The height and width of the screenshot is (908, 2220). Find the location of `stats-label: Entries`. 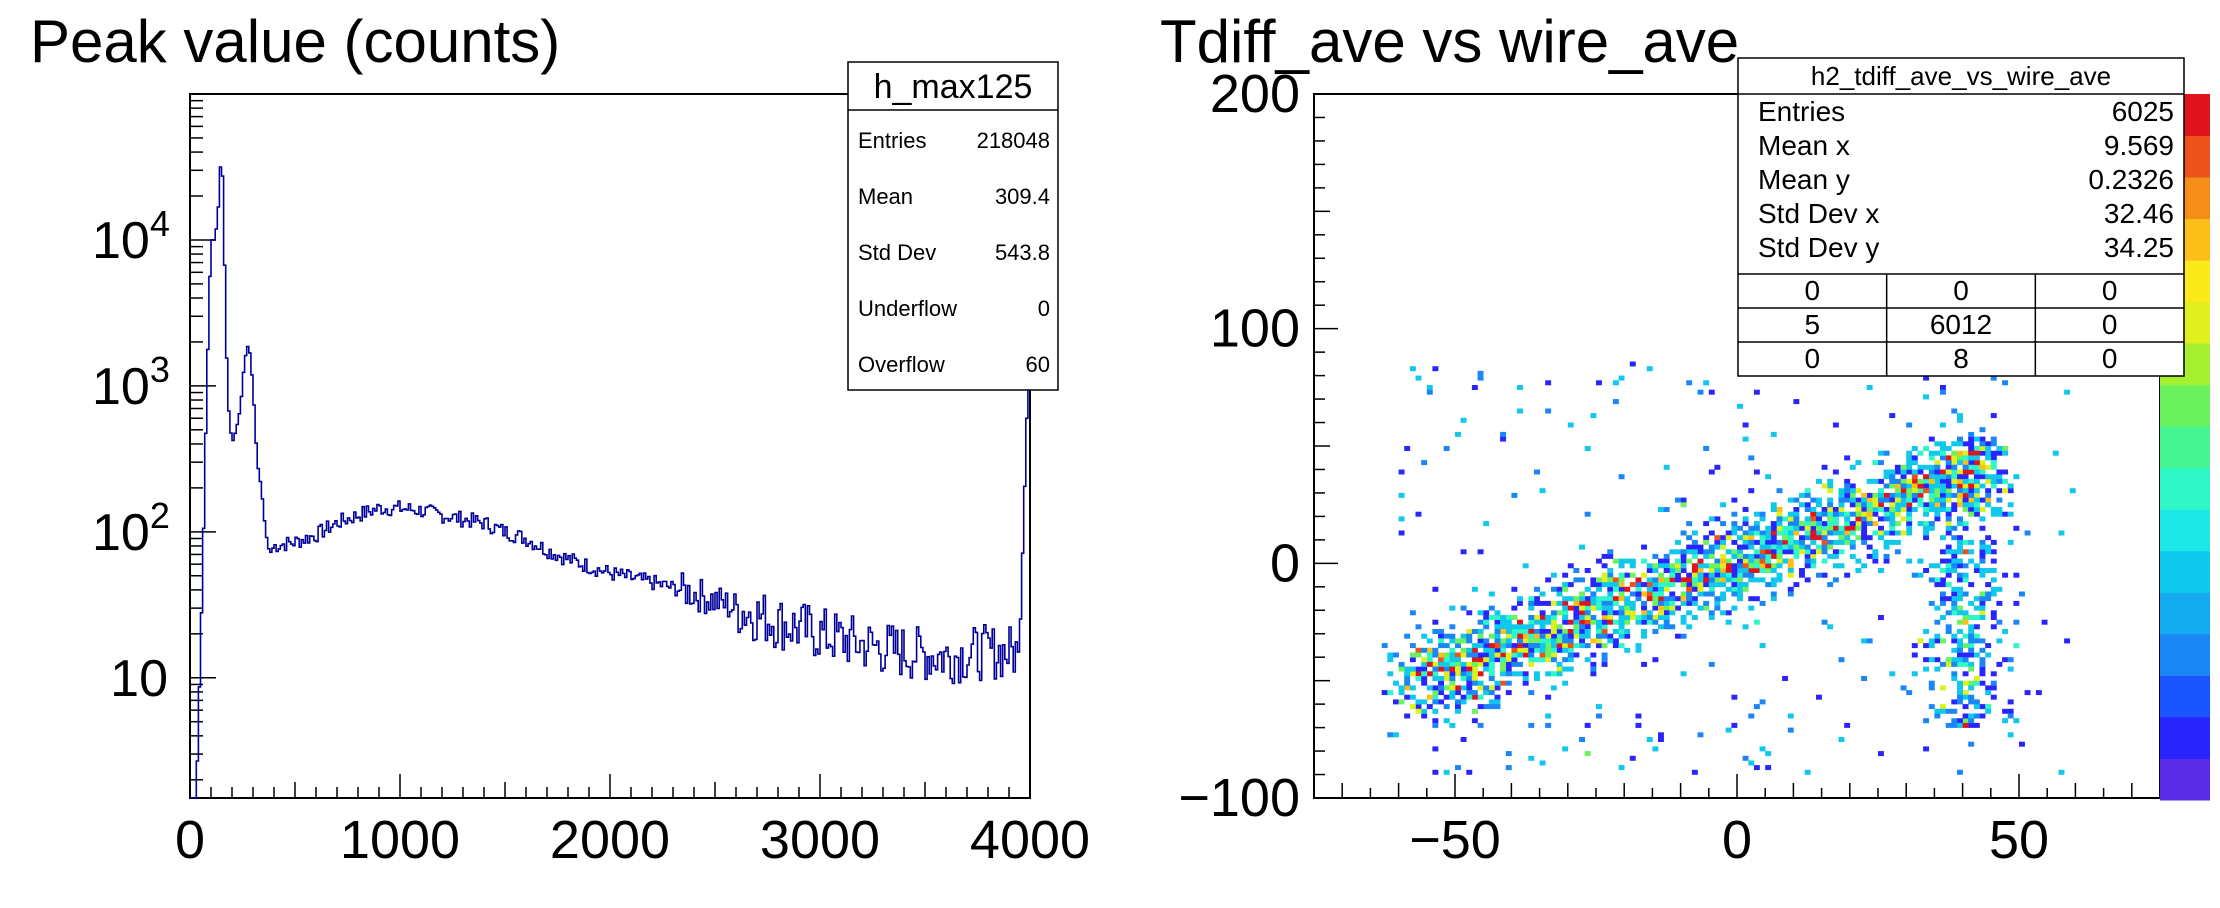

stats-label: Entries is located at coordinates (1801, 111).